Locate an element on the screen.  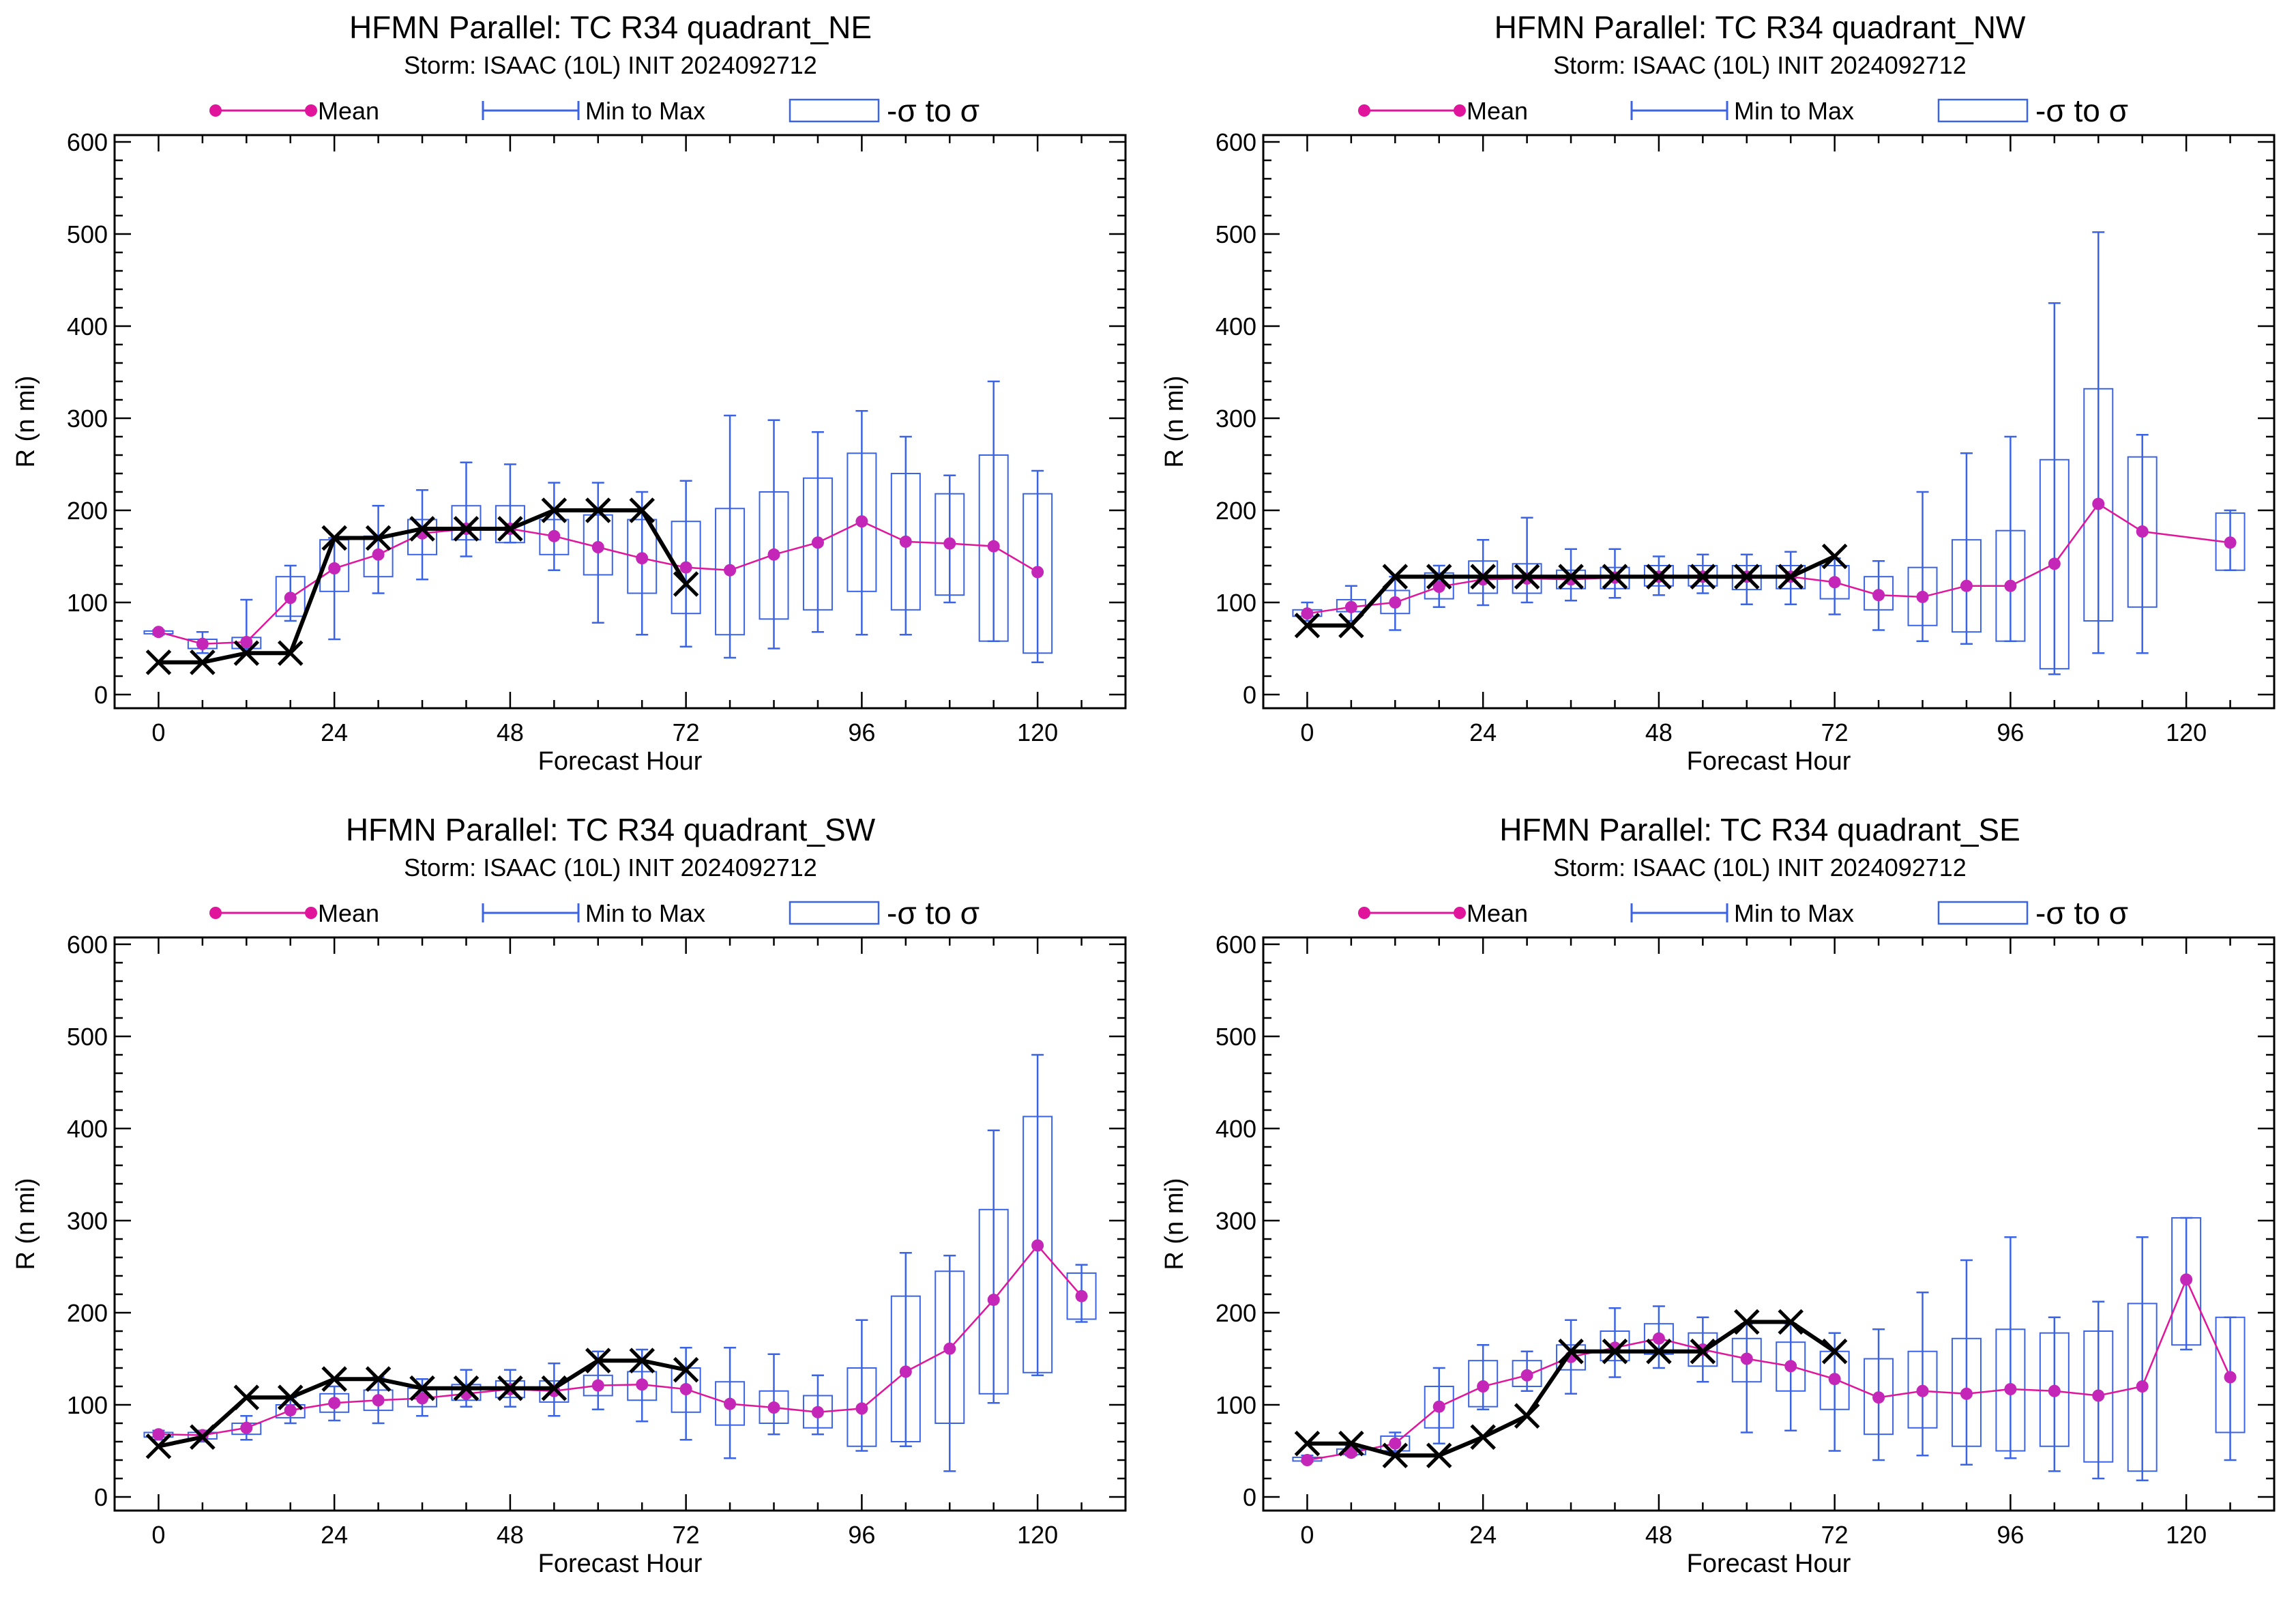
chart-title: HFMN Parallel: TC R34 quadrant_SW is located at coordinates (611, 830).